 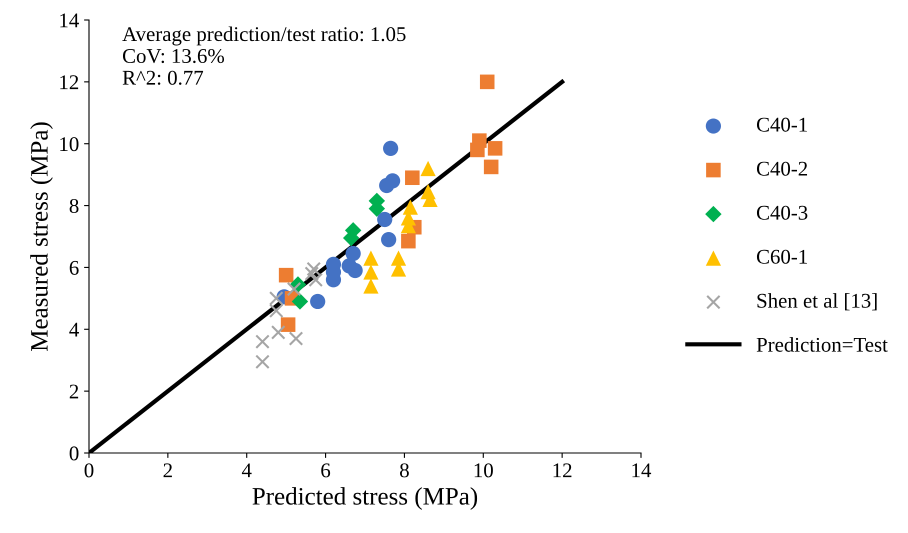 I want to click on x-tick-label: 12, so click(x=563, y=470).